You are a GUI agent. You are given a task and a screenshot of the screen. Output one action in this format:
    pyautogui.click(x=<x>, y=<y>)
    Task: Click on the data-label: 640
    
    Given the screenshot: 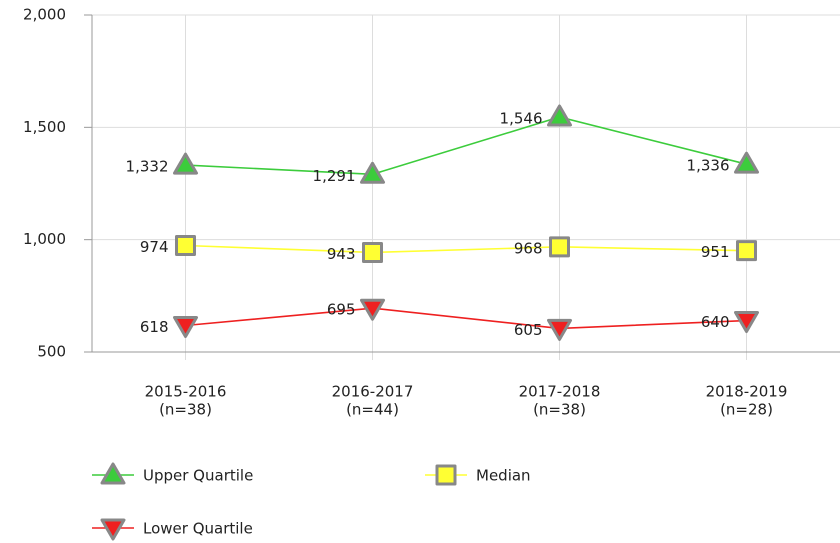 What is the action you would take?
    pyautogui.click(x=715, y=322)
    